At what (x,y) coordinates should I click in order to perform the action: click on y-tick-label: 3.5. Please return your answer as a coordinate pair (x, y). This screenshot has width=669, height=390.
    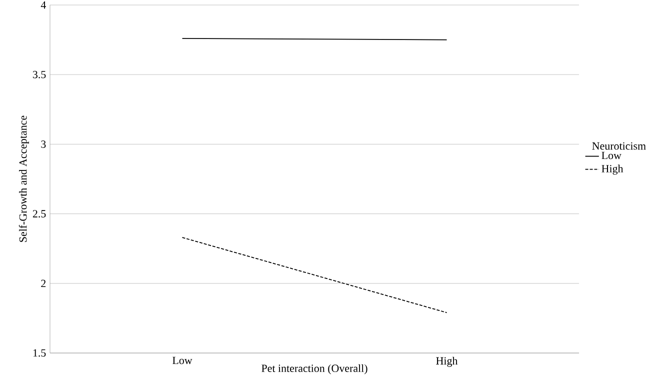
    Looking at the image, I should click on (39, 74).